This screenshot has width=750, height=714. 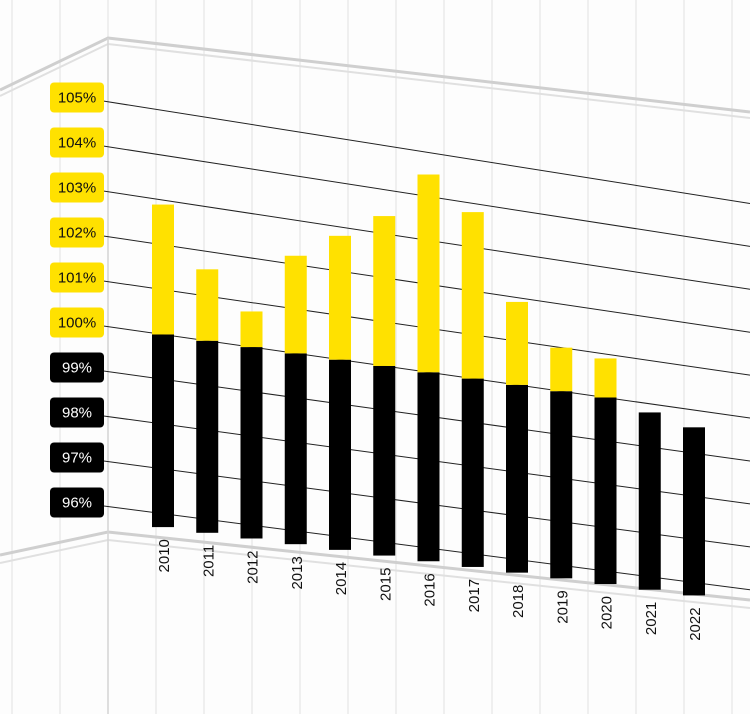 I want to click on y-tick-text: 101%, so click(x=77, y=278).